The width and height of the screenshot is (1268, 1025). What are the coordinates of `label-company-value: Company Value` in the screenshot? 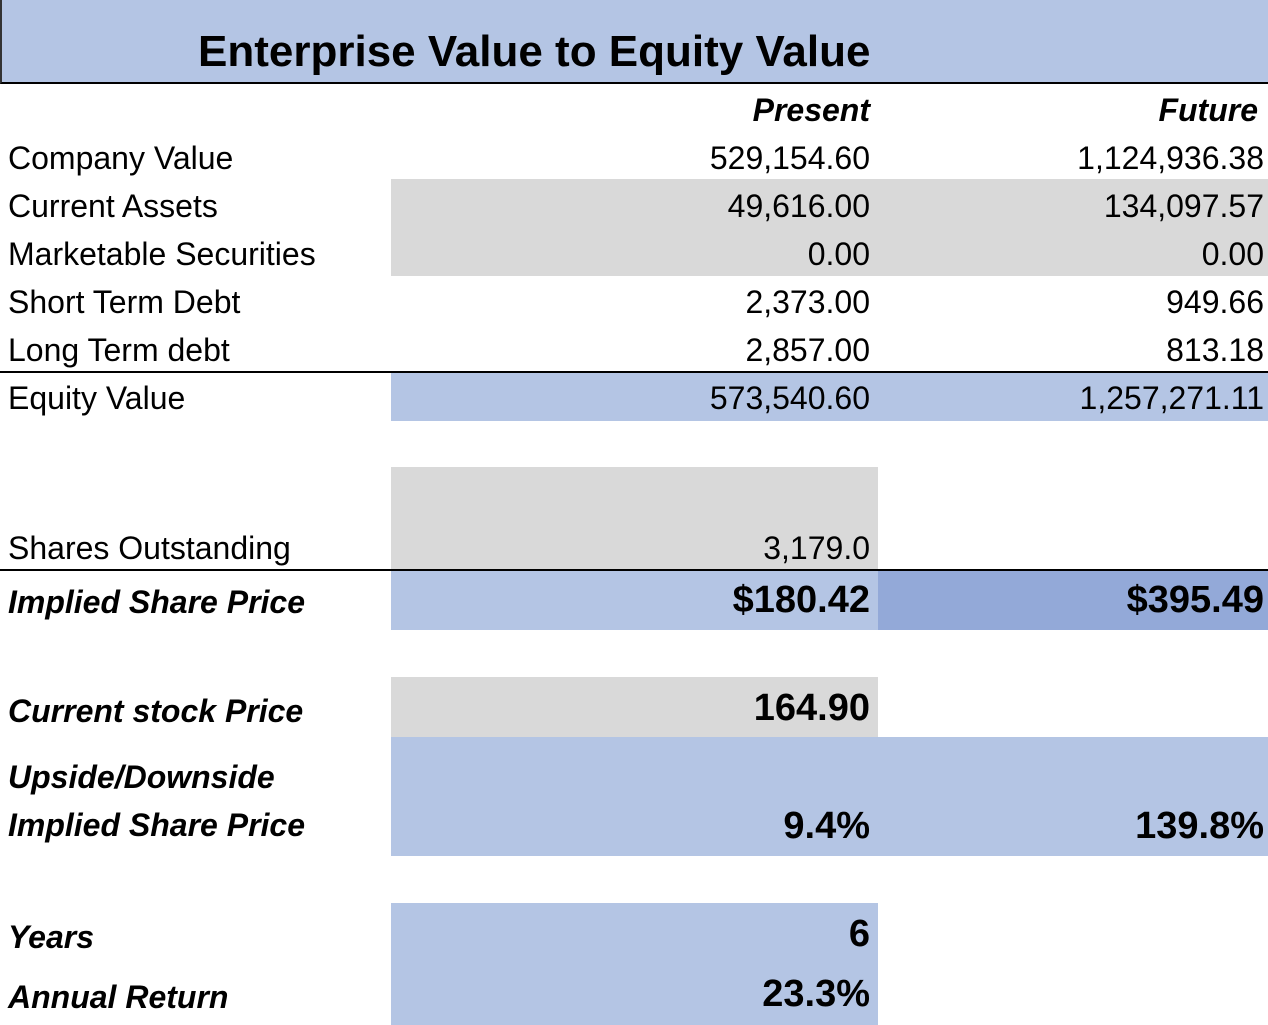 It's located at (121, 158).